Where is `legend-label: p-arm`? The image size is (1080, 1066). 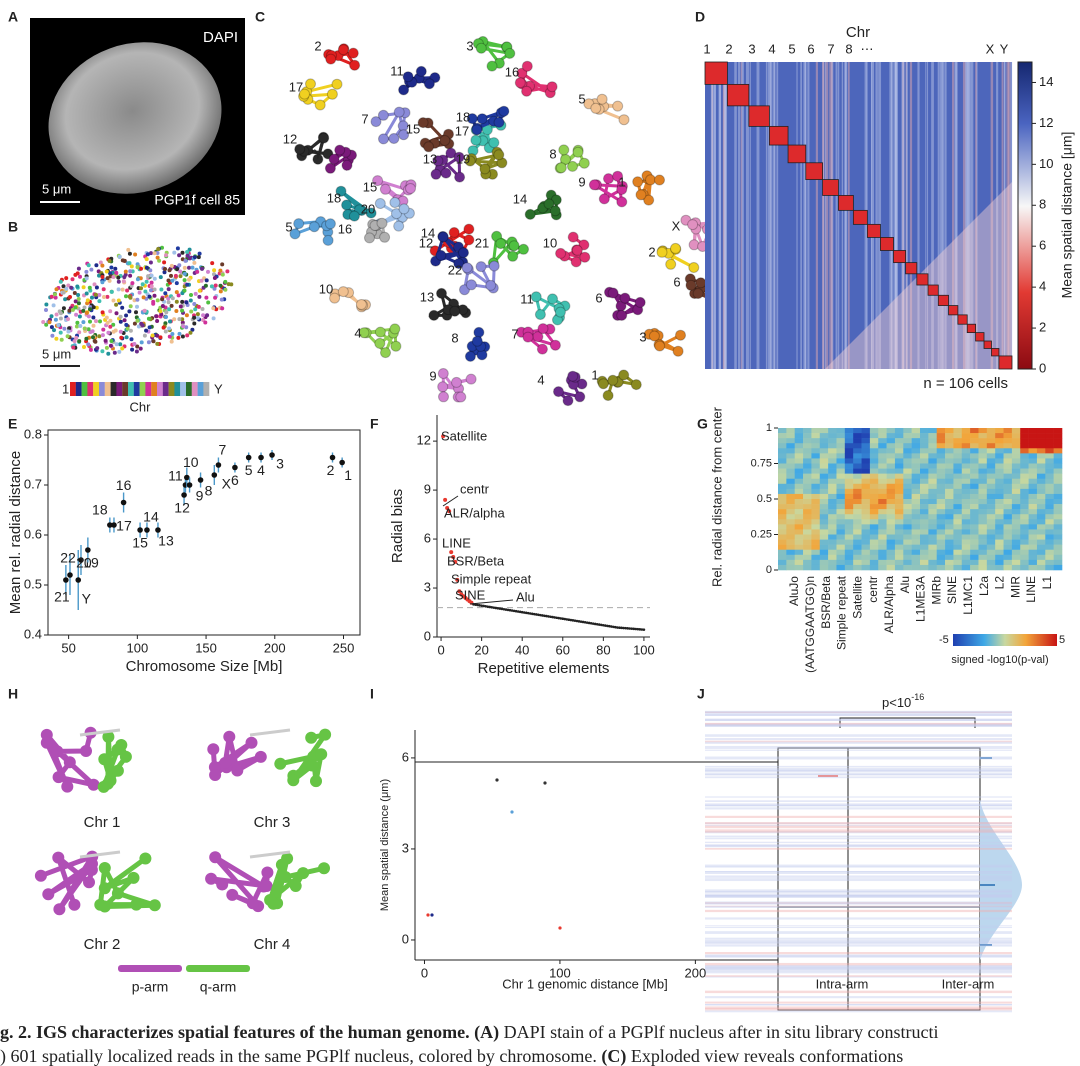
legend-label: p-arm is located at coordinates (150, 987).